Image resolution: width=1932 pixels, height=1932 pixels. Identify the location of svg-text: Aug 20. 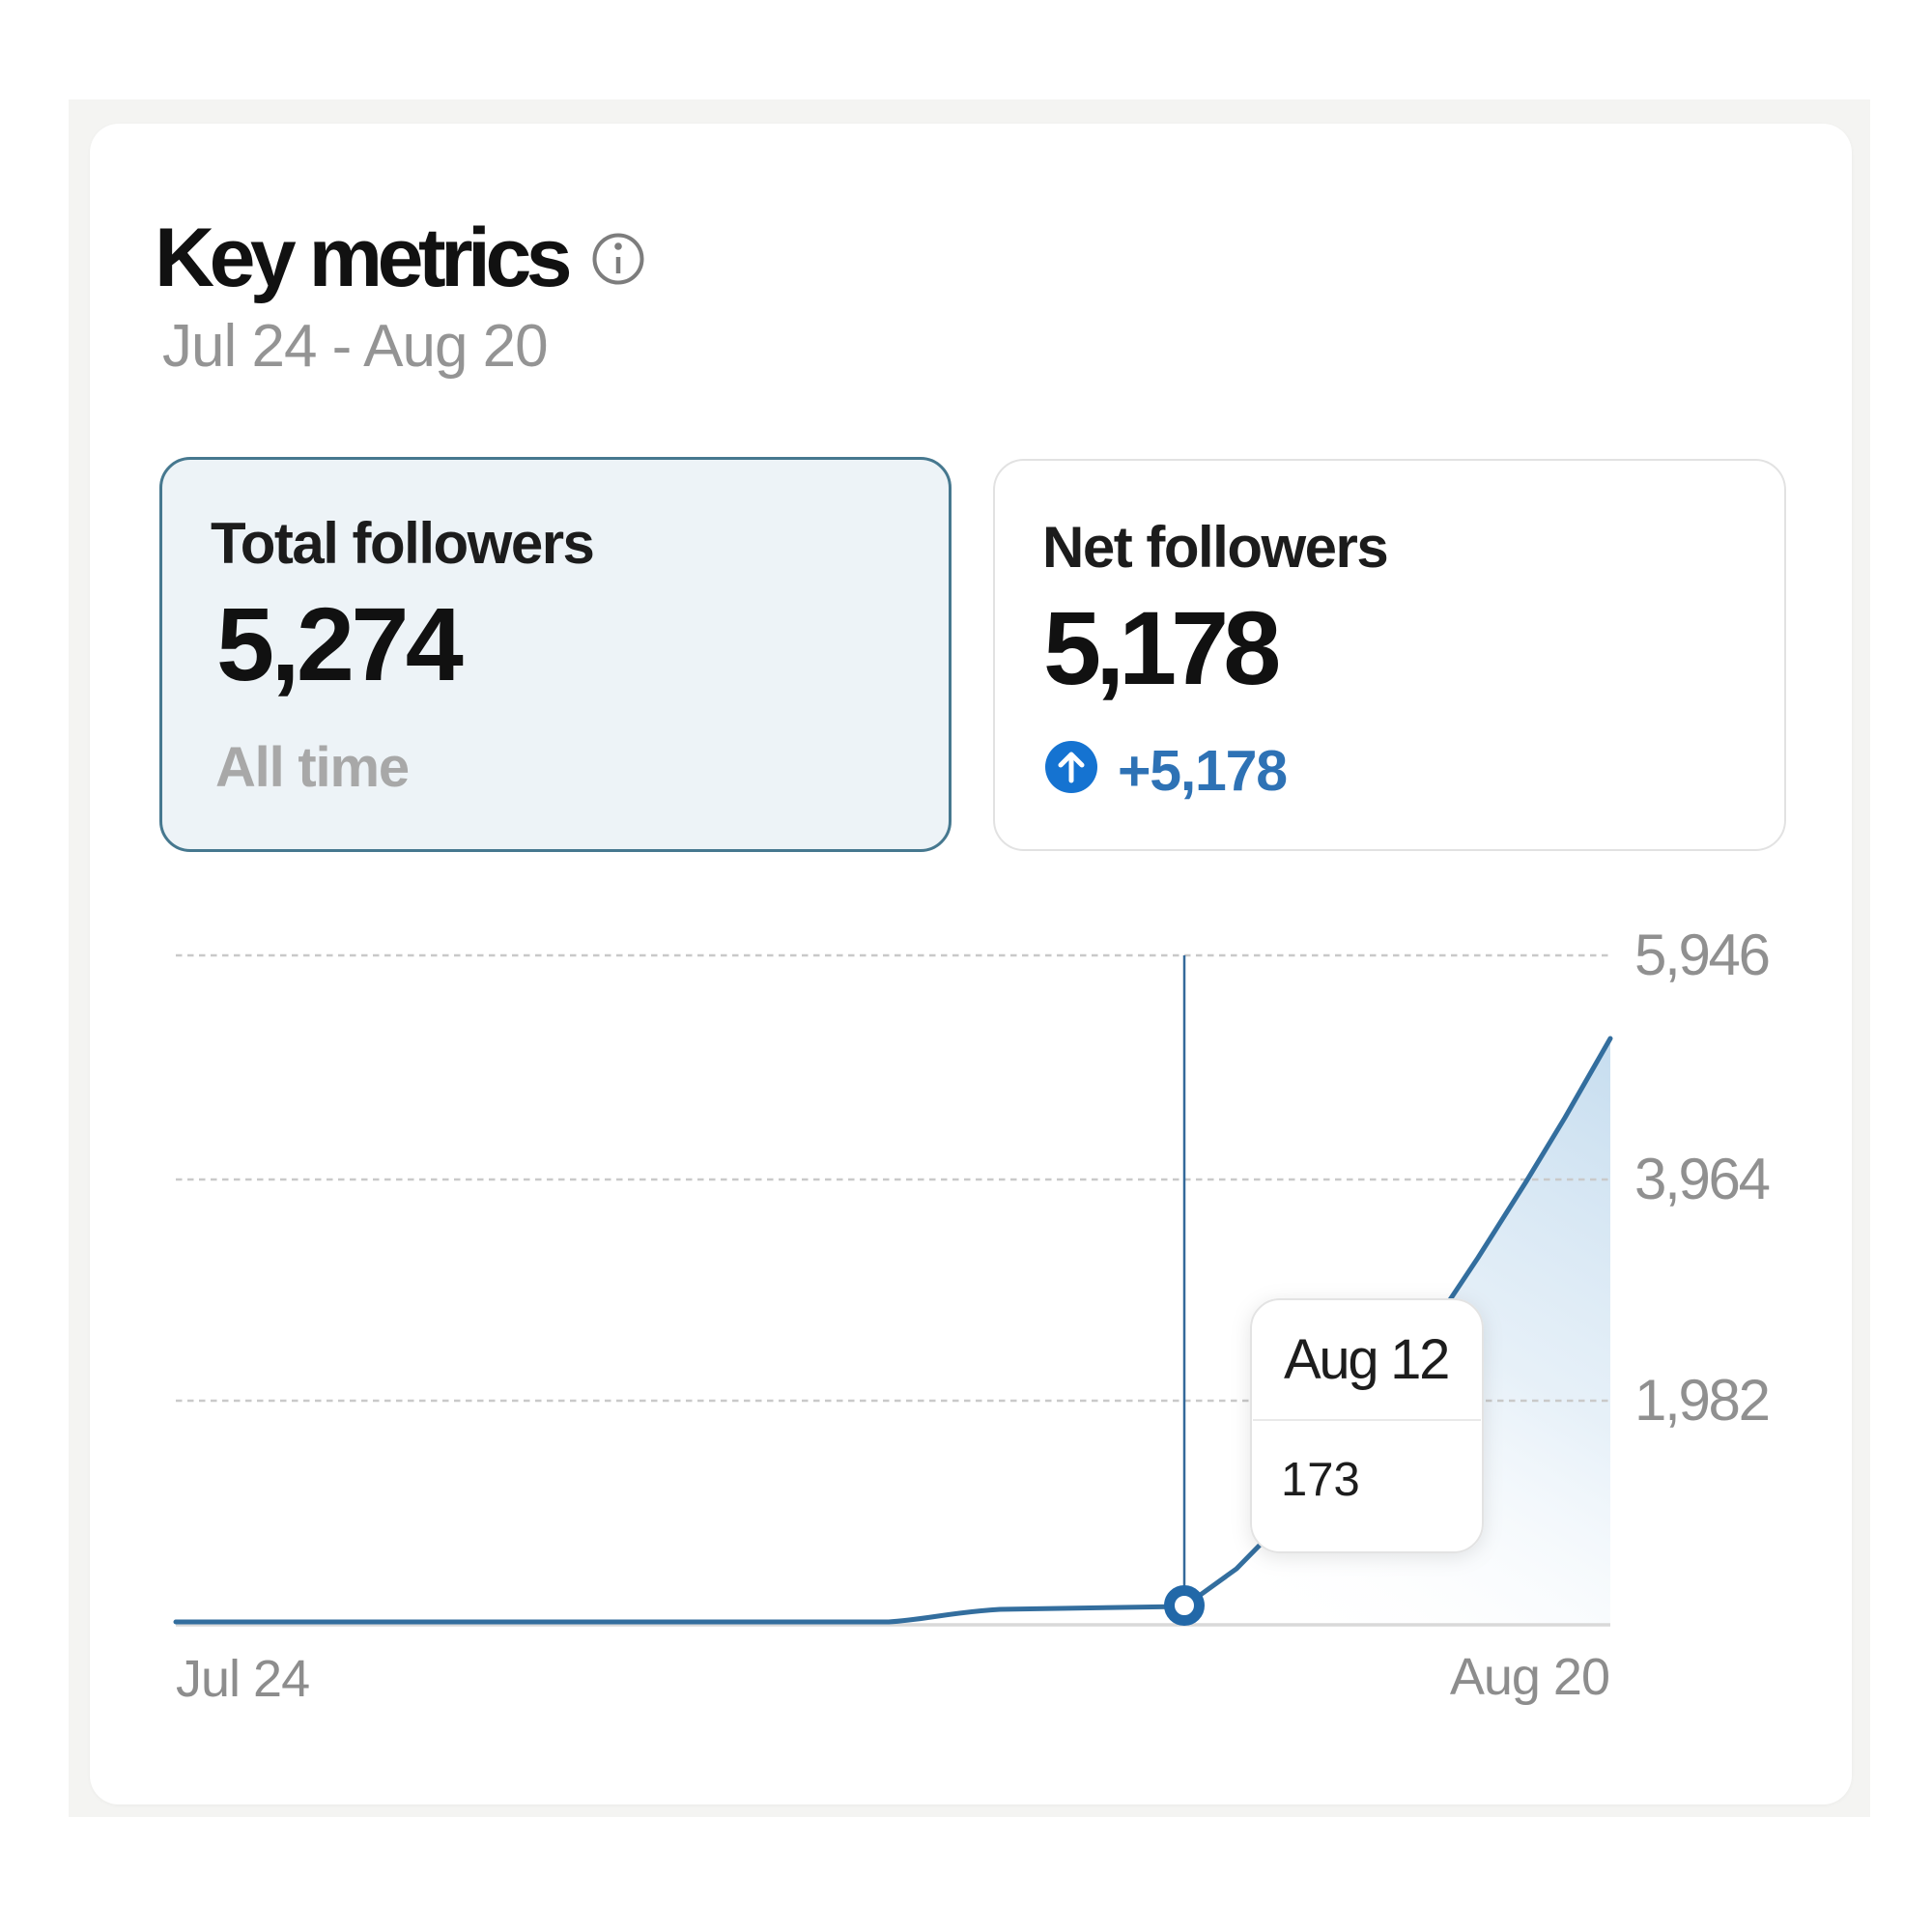
(1529, 1677).